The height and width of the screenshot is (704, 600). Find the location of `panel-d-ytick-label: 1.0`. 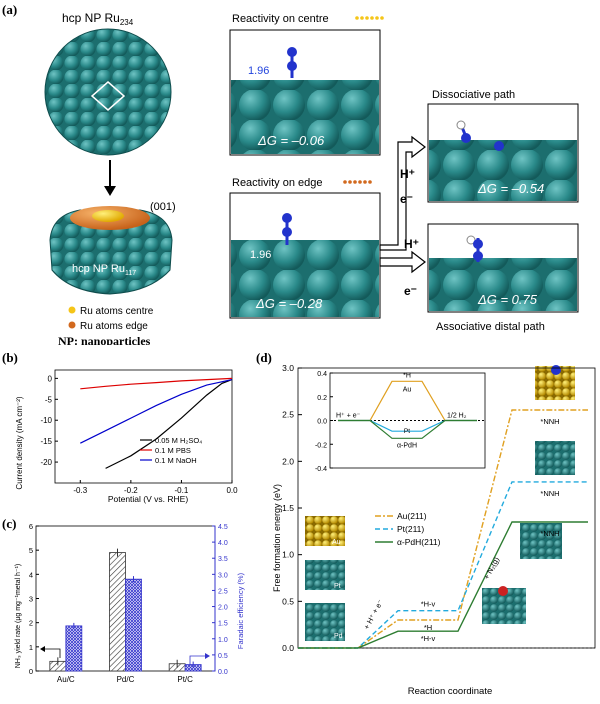

panel-d-ytick-label: 1.0 is located at coordinates (288, 555).